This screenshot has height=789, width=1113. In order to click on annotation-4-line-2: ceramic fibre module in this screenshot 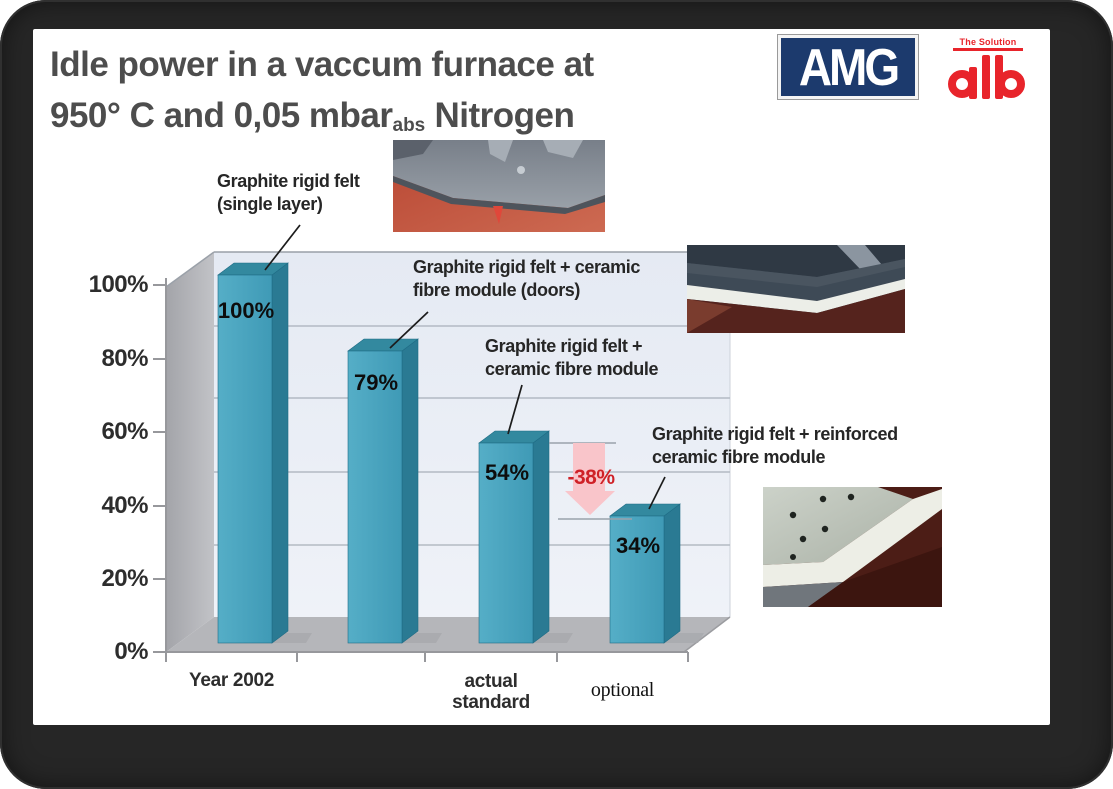, I will do `click(739, 457)`.